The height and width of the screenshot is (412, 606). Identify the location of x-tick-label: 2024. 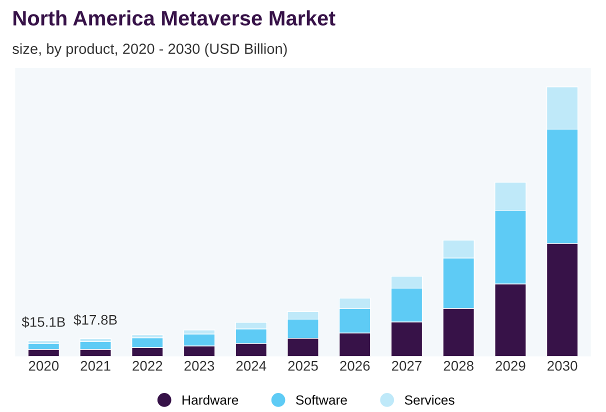
(251, 365).